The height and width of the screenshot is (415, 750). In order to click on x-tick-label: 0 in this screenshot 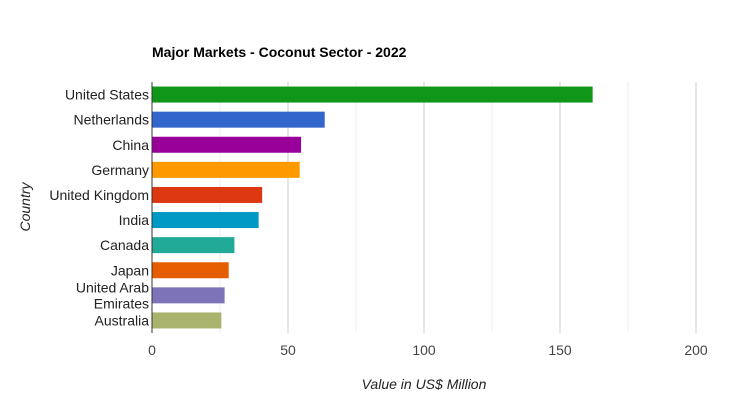, I will do `click(152, 350)`.